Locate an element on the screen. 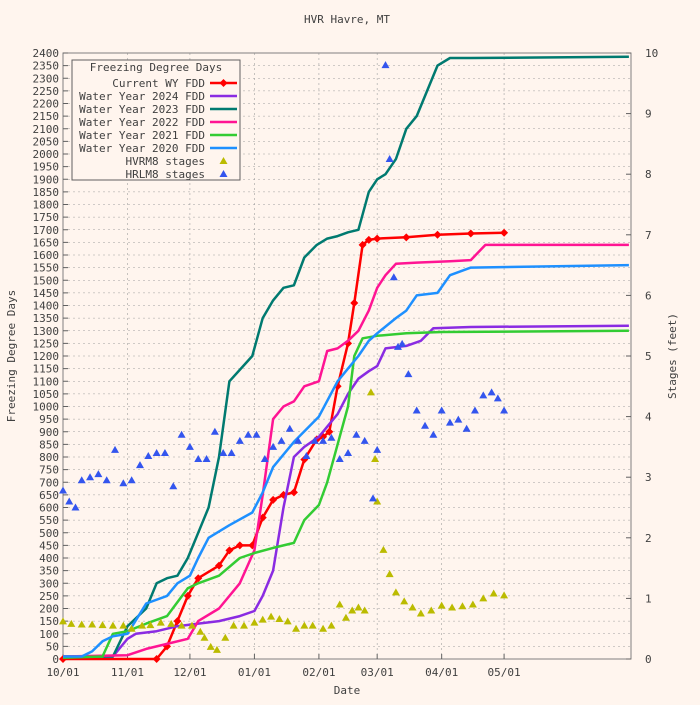  x-tick-label: 04/01 is located at coordinates (441, 672).